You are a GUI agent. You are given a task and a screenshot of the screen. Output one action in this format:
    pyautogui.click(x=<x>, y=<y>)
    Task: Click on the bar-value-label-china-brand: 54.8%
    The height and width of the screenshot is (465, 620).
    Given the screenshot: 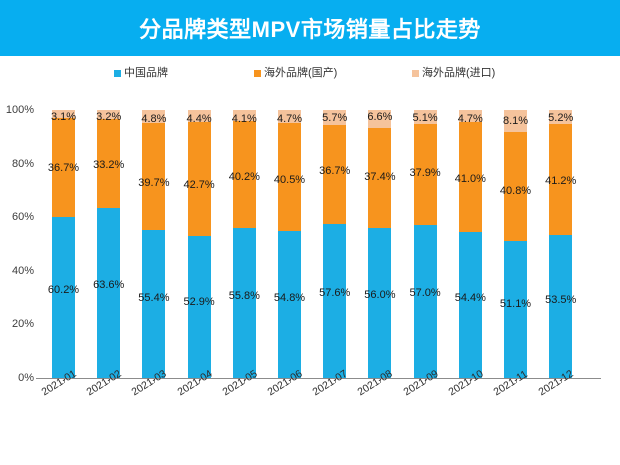 What is the action you would take?
    pyautogui.click(x=289, y=298)
    